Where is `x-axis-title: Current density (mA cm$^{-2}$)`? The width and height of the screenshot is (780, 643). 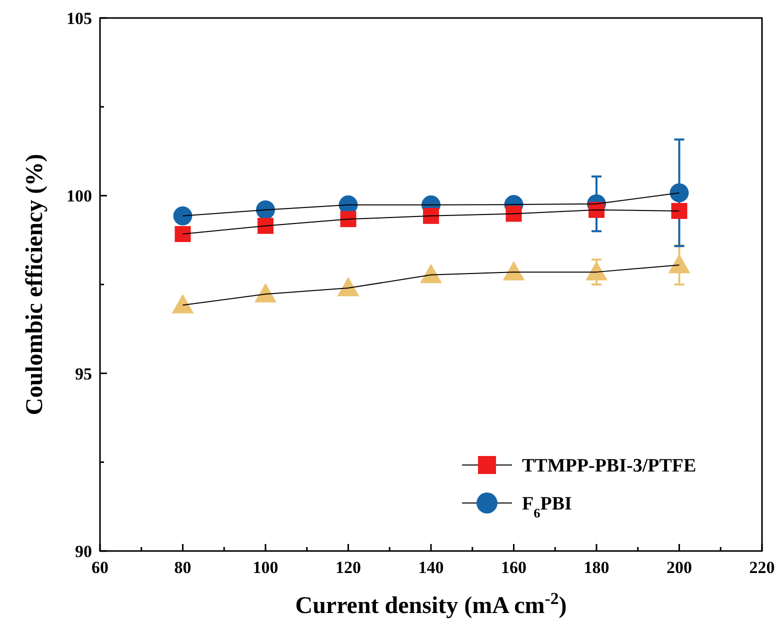 x-axis-title: Current density (mA cm$^{-2}$) is located at coordinates (431, 603).